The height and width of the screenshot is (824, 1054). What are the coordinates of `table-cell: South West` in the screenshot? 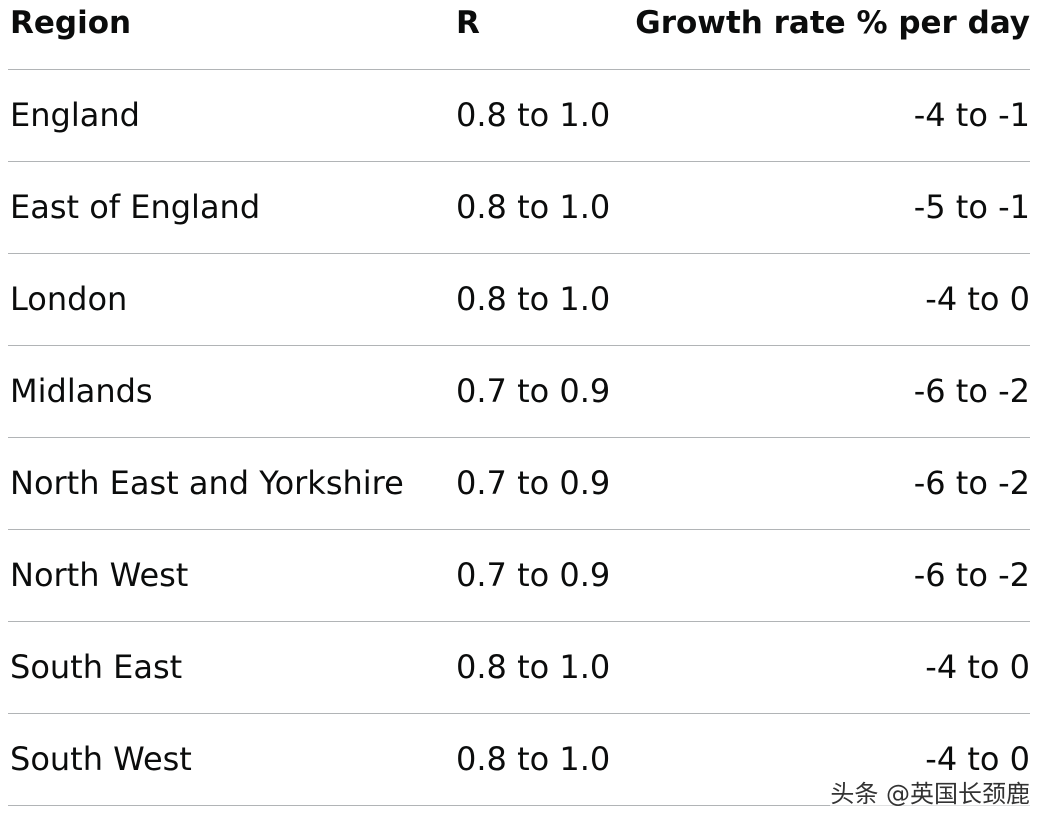 It's located at (101, 759).